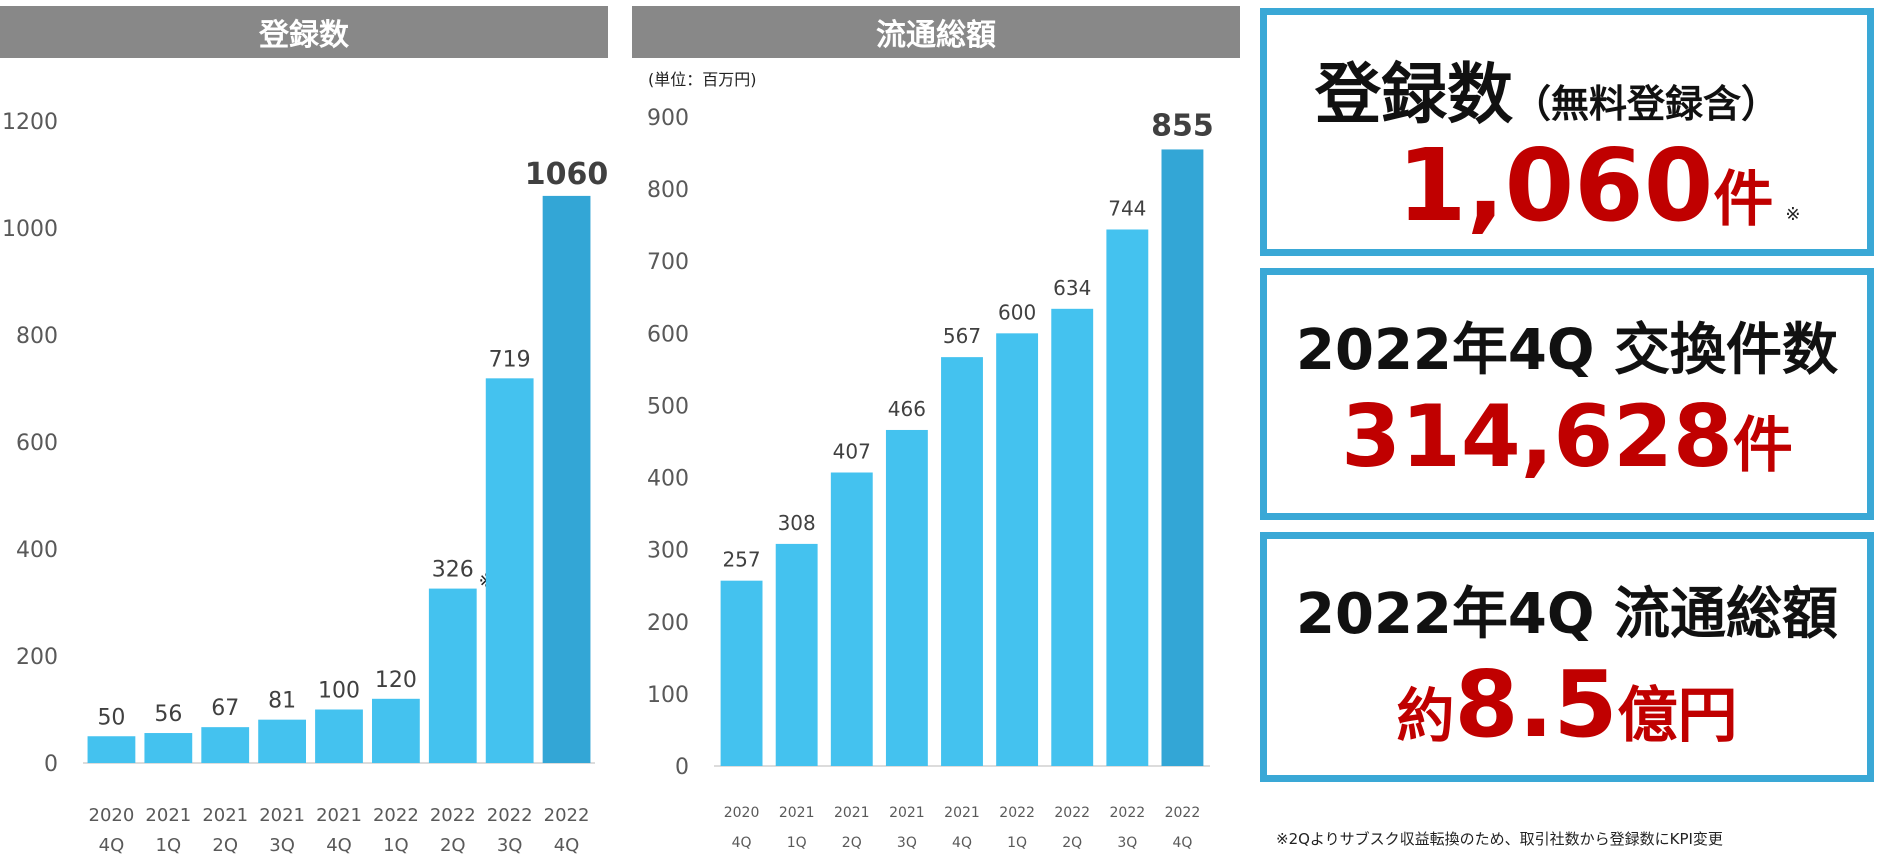 The height and width of the screenshot is (864, 1878). I want to click on kpi-registrations-value-line: 1,060件 ※, so click(1632, 185).